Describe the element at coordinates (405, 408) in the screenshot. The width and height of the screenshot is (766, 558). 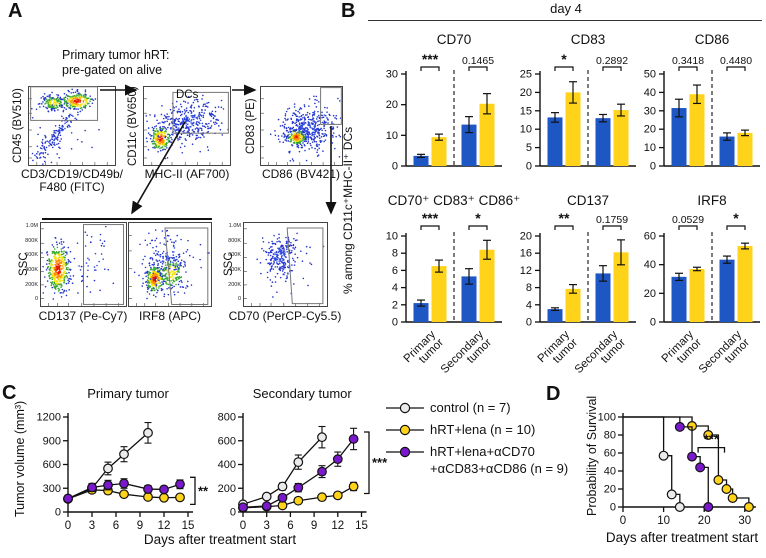
I see `legend-marker-control` at that location.